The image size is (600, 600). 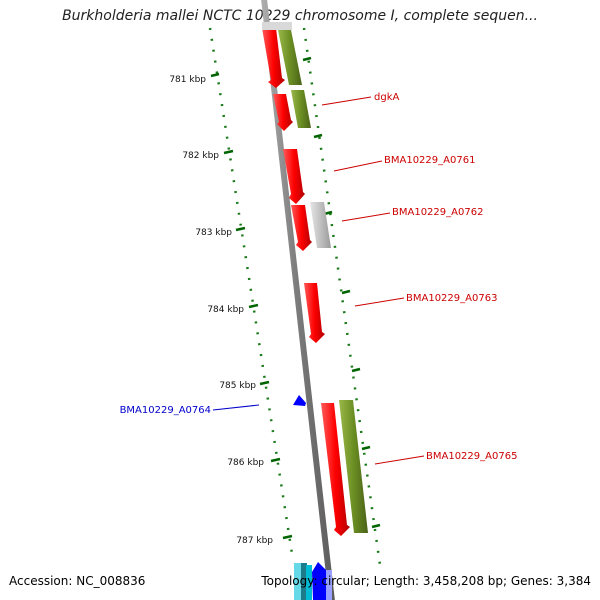 What do you see at coordinates (471, 456) in the screenshot?
I see `gene-label-BMA10229_A0765: BMA10229_A0765` at bounding box center [471, 456].